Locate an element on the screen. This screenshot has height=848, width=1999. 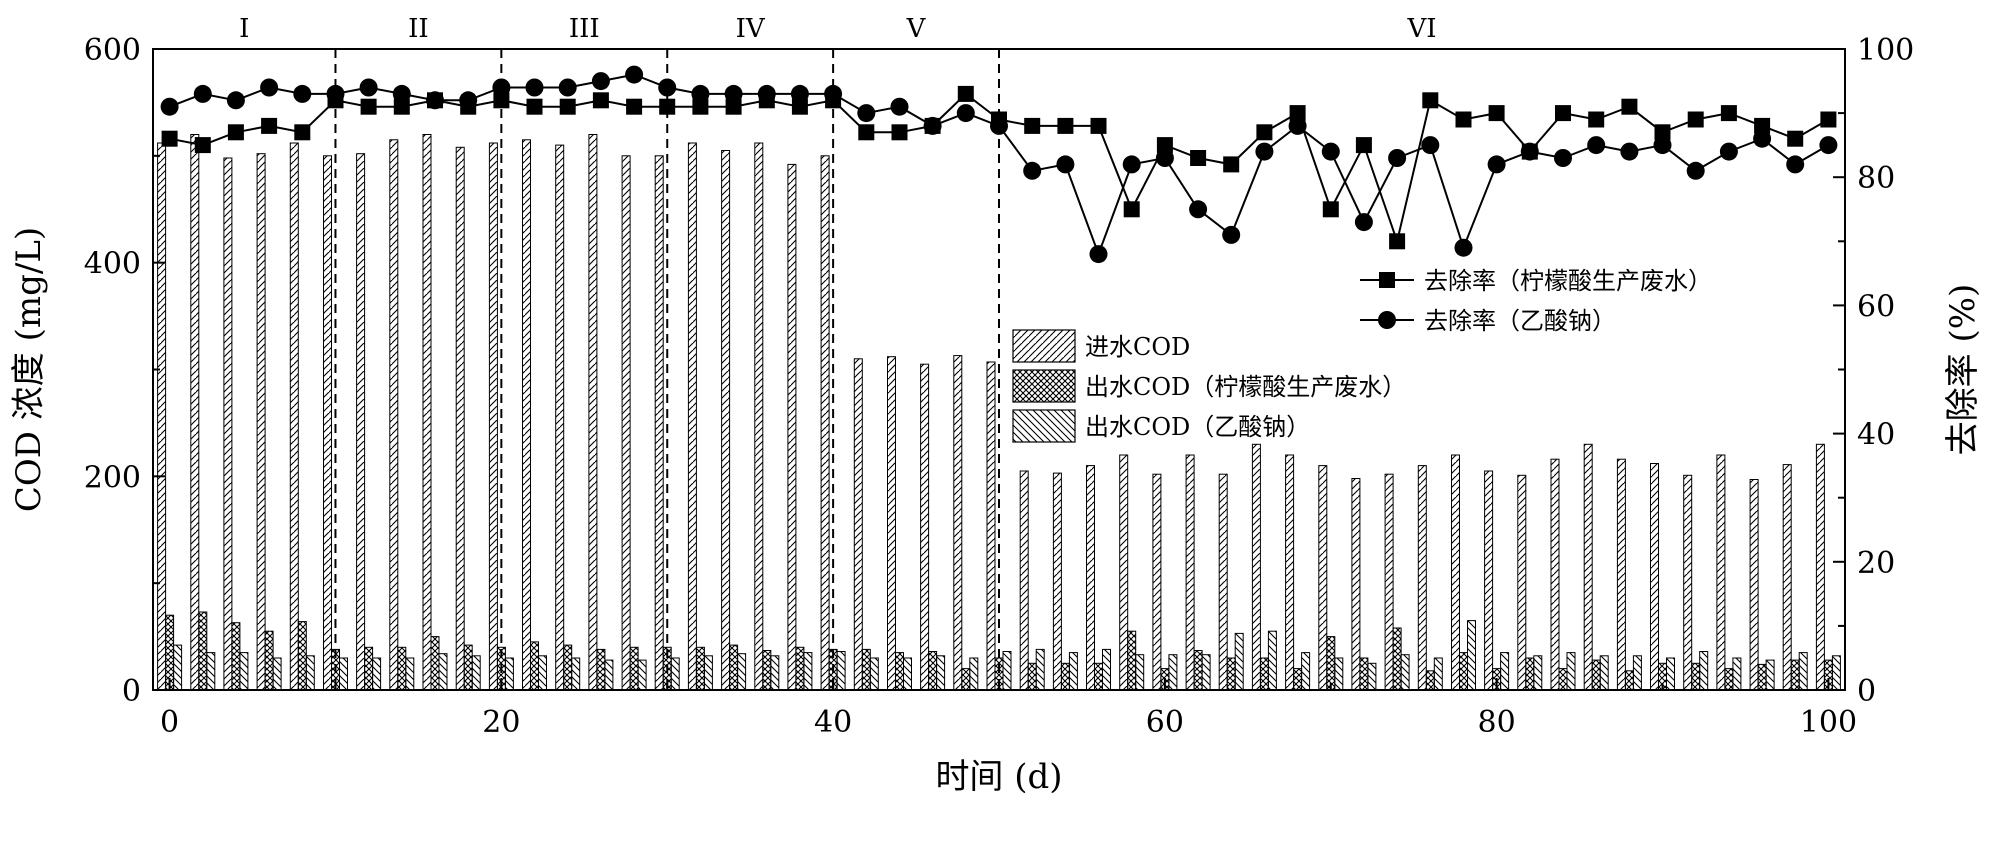
x-tick-label-60: 60 is located at coordinates (1165, 722).